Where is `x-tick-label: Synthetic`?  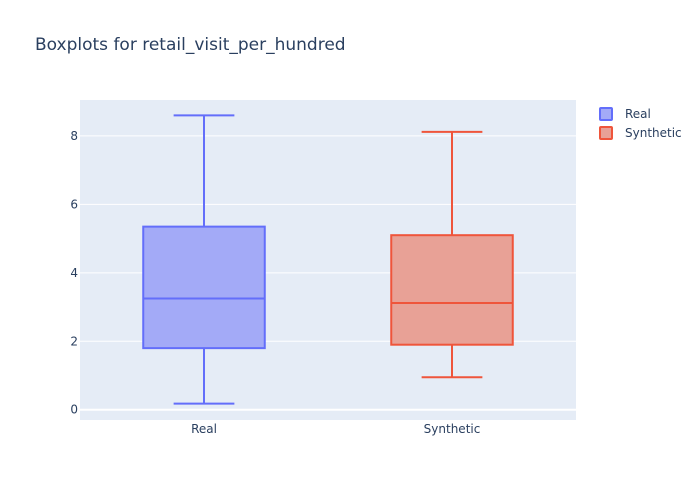
x-tick-label: Synthetic is located at coordinates (452, 429).